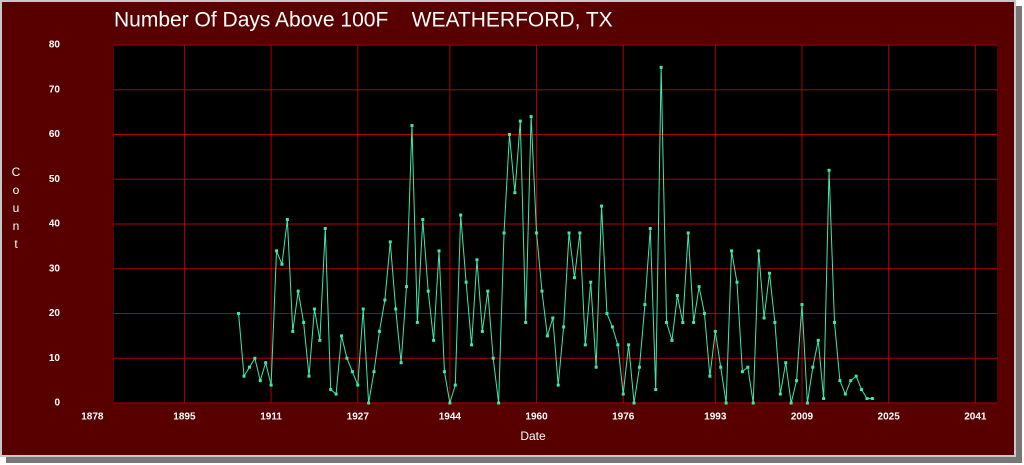 This screenshot has height=465, width=1024. Describe the element at coordinates (623, 417) in the screenshot. I see `x-tick-label: 1976` at that location.